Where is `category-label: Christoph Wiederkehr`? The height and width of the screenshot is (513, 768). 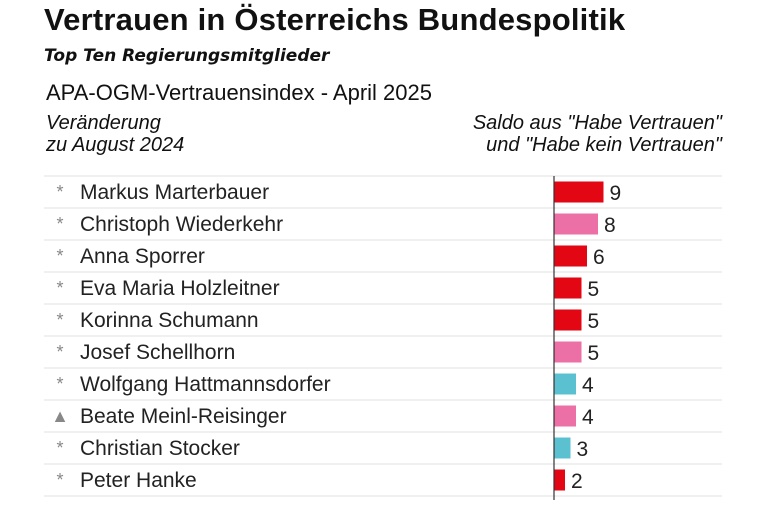
category-label: Christoph Wiederkehr is located at coordinates (181, 224).